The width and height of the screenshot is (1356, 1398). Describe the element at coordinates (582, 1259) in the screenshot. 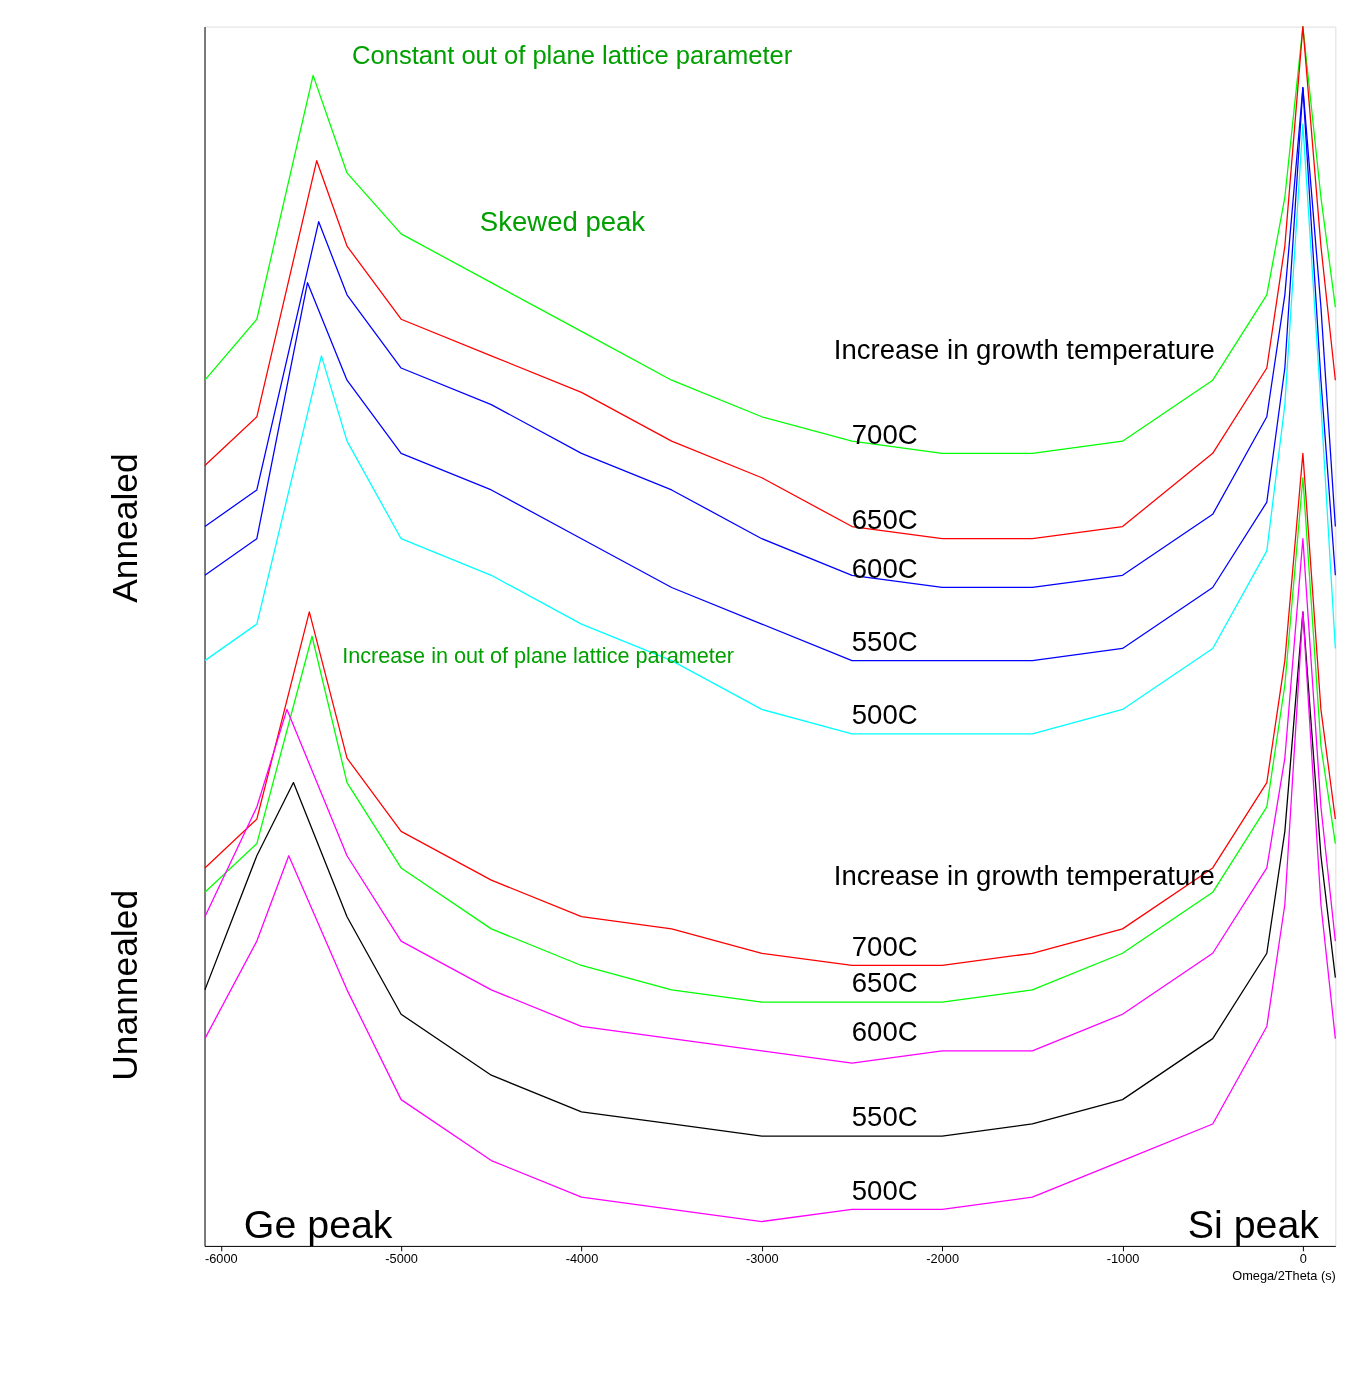

I see `x-tick-label: -4000` at that location.